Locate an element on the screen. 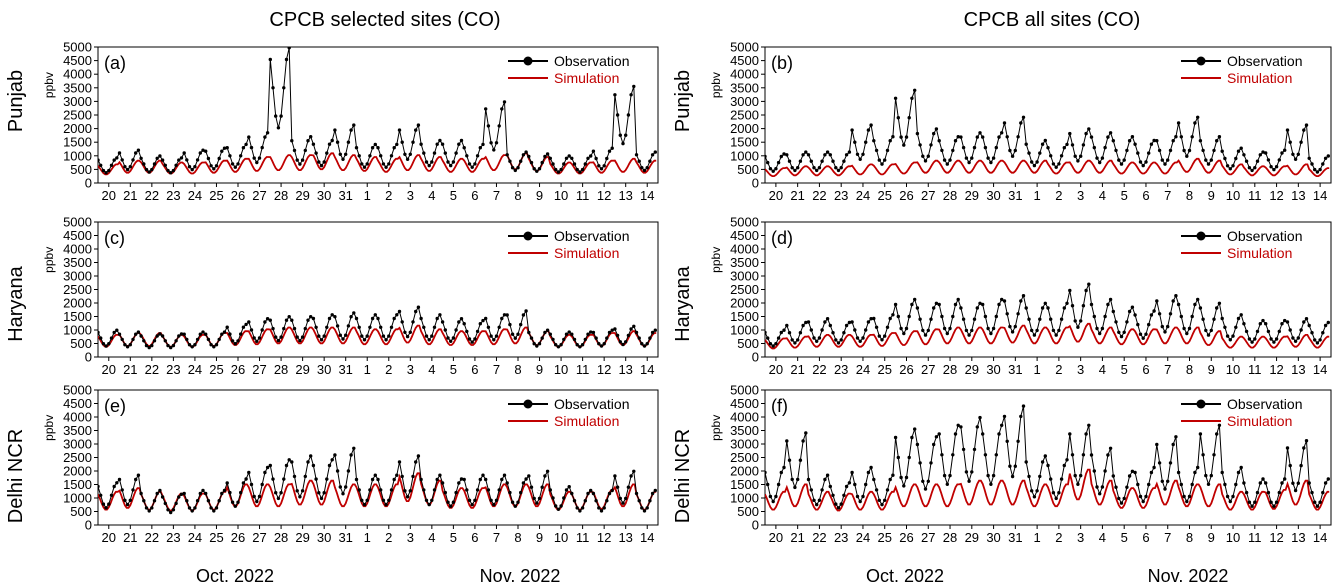 This screenshot has width=1334, height=587. x-tick-label: 31 is located at coordinates (1015, 369).